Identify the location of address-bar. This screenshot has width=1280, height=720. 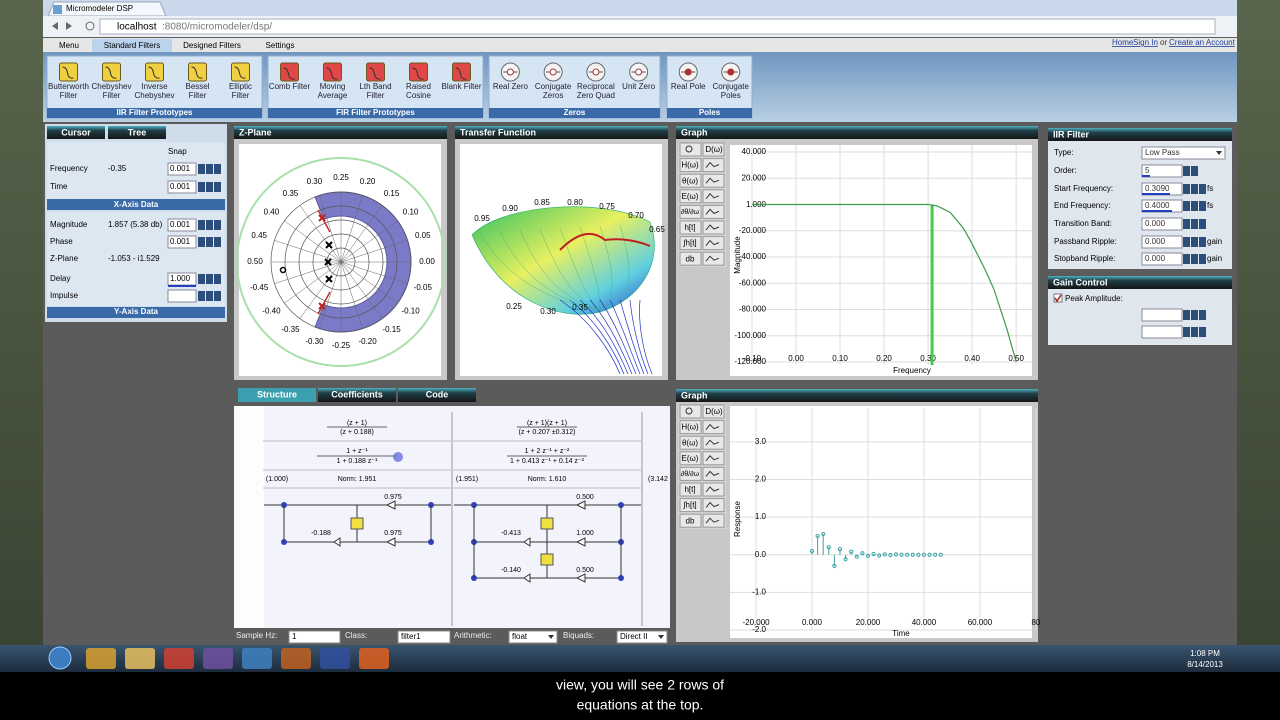
(657, 26).